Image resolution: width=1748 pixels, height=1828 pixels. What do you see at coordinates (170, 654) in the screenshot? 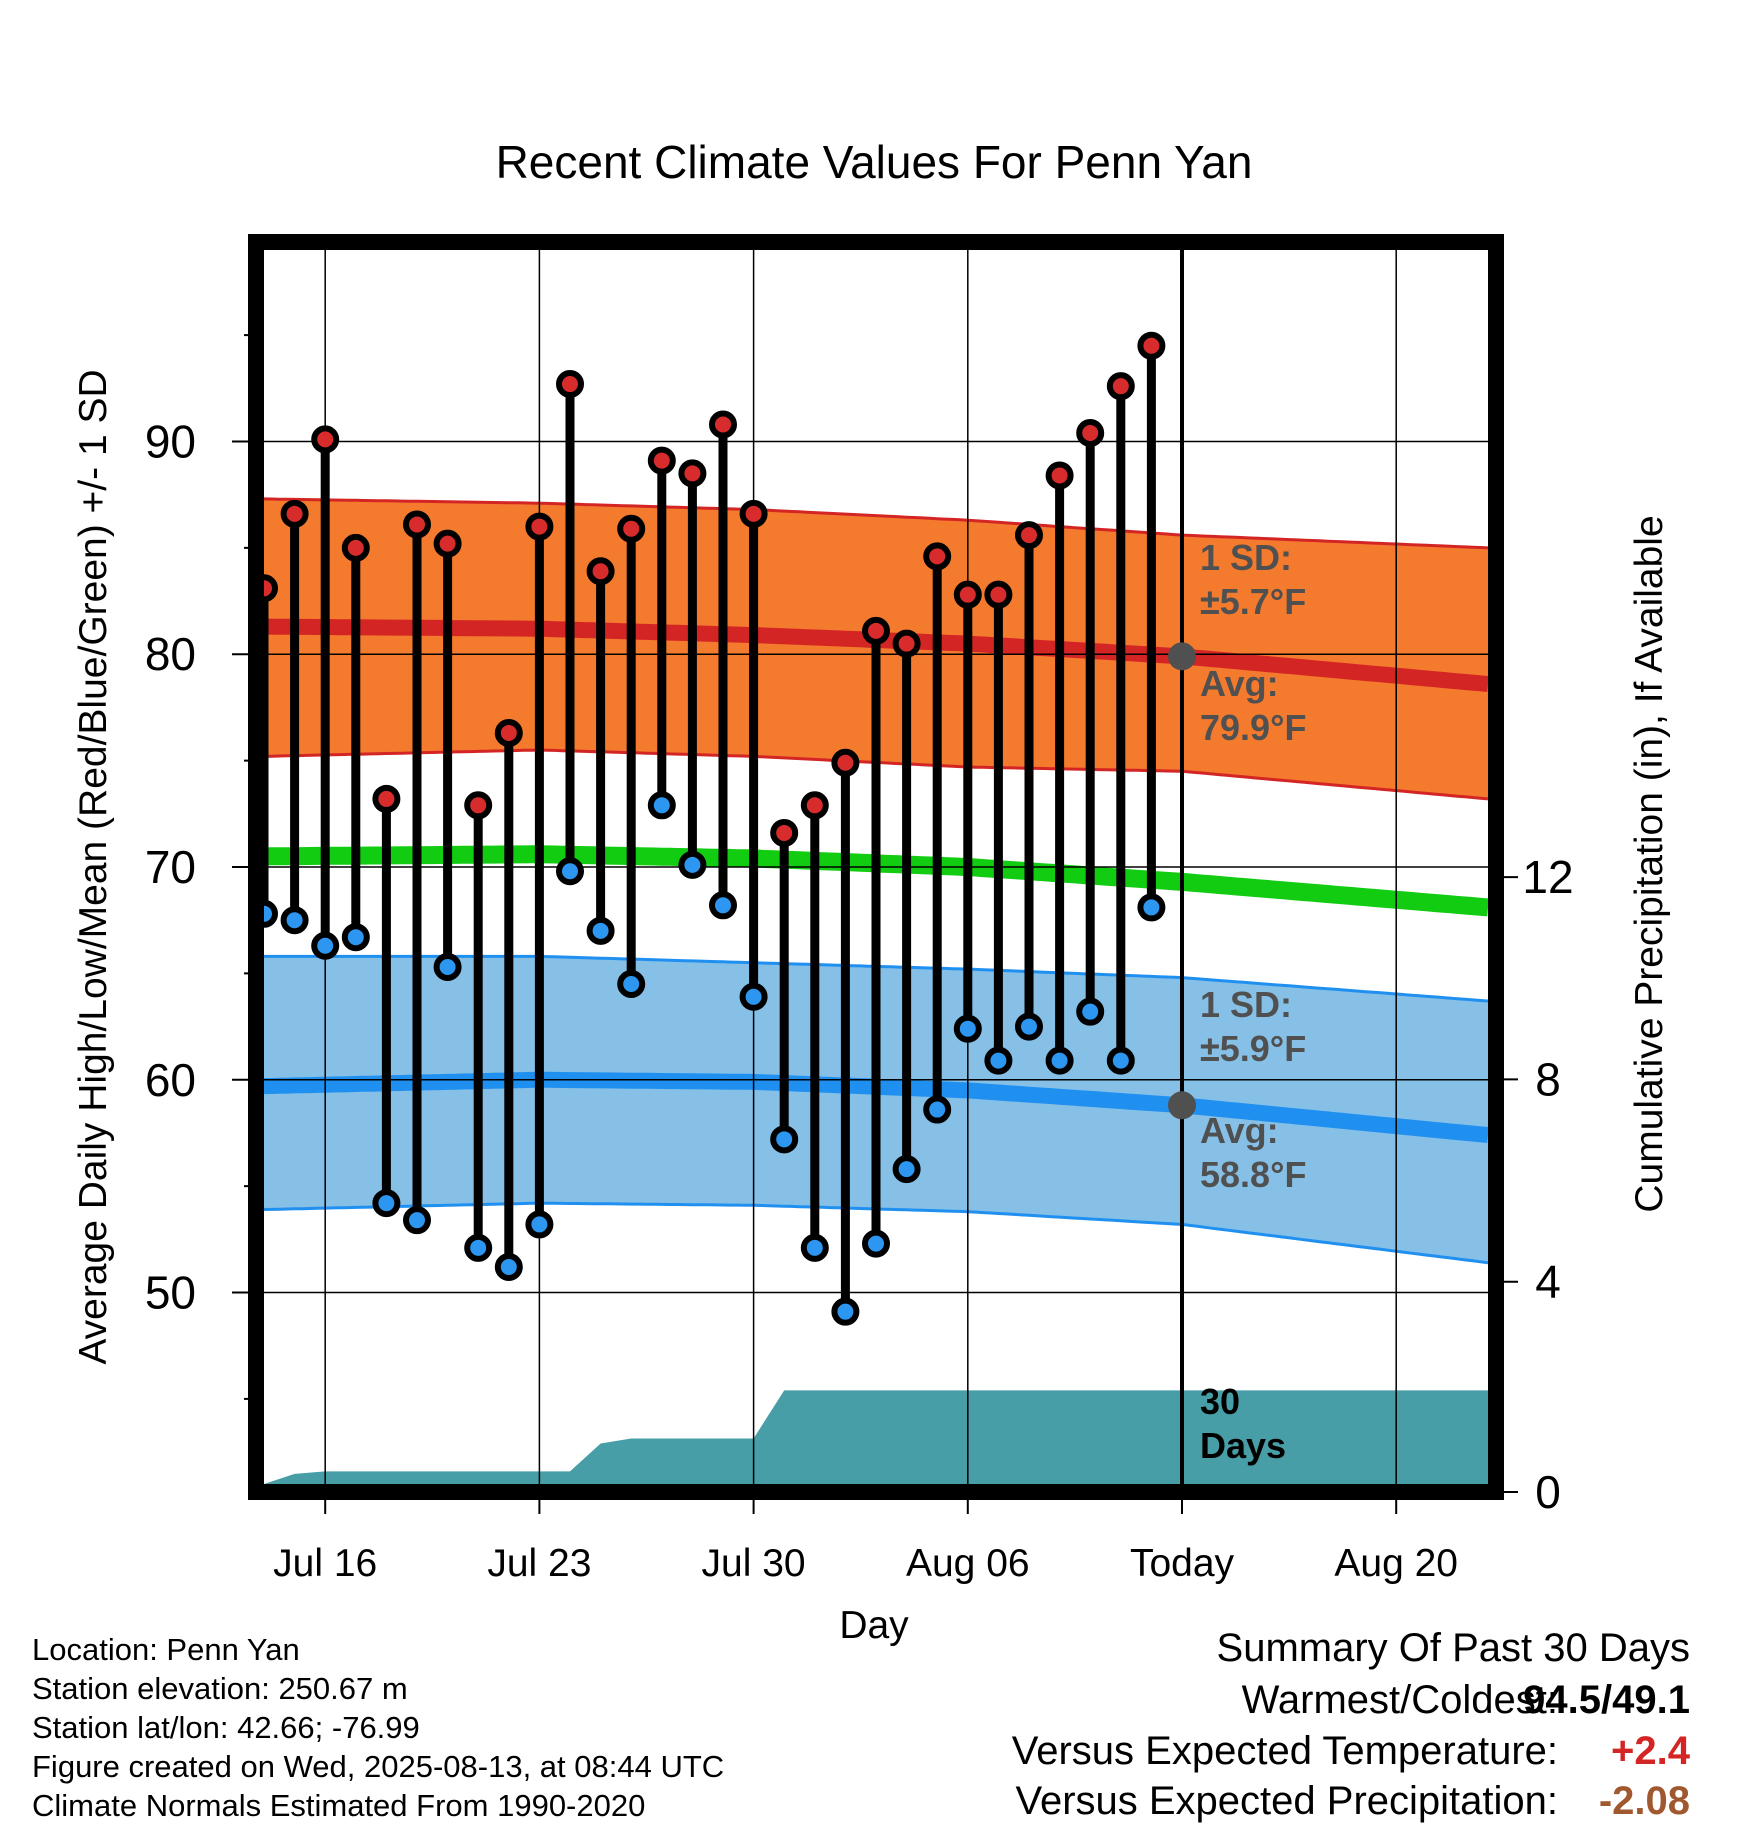
I see `y-tick-label: 80` at bounding box center [170, 654].